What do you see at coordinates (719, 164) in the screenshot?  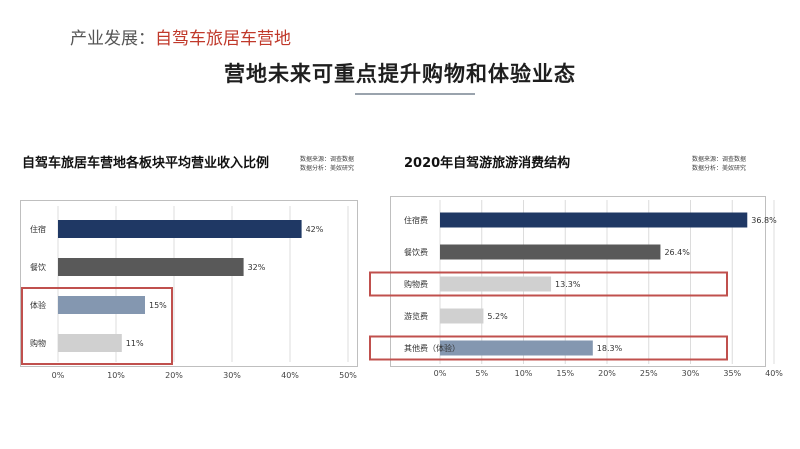 I see `chart-2-source: 数据来源：调查数据 数据分析：美奴研究` at bounding box center [719, 164].